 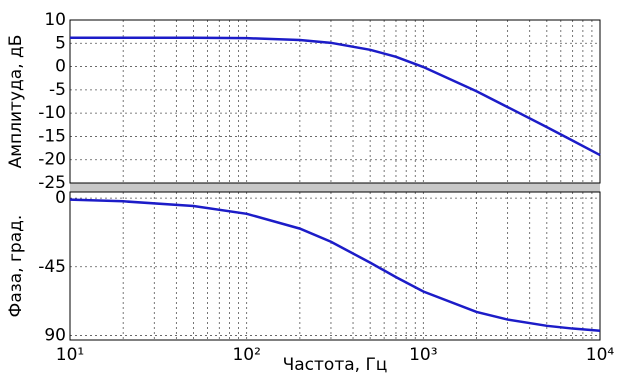 I want to click on y-tick-label: 90, so click(x=55, y=335).